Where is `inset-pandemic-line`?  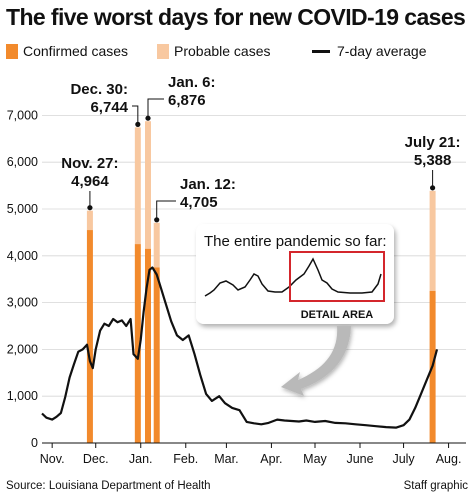
inset-pandemic-line is located at coordinates (293, 277).